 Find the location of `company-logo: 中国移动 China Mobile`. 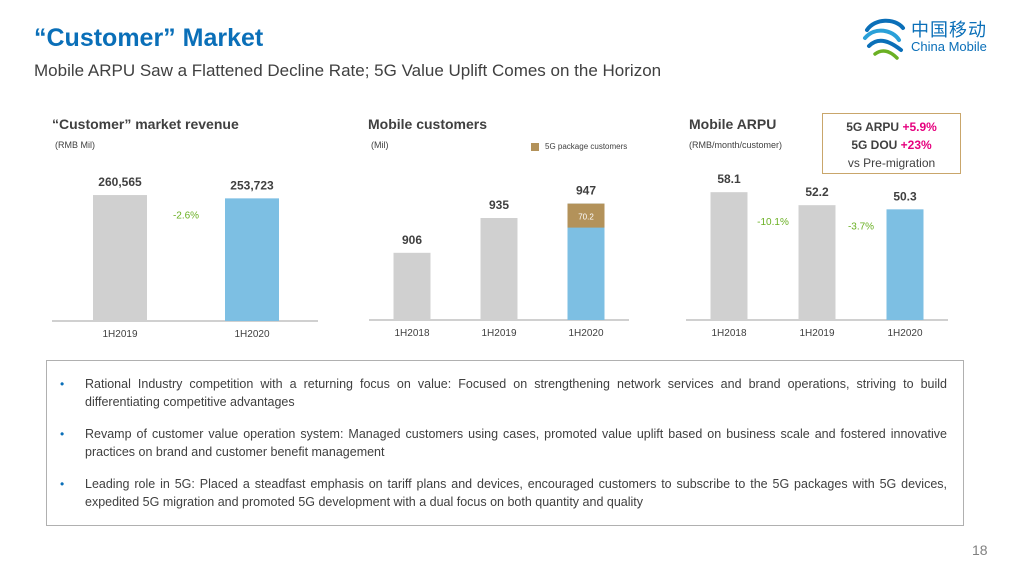

company-logo: 中国移动 China Mobile is located at coordinates (931, 38).